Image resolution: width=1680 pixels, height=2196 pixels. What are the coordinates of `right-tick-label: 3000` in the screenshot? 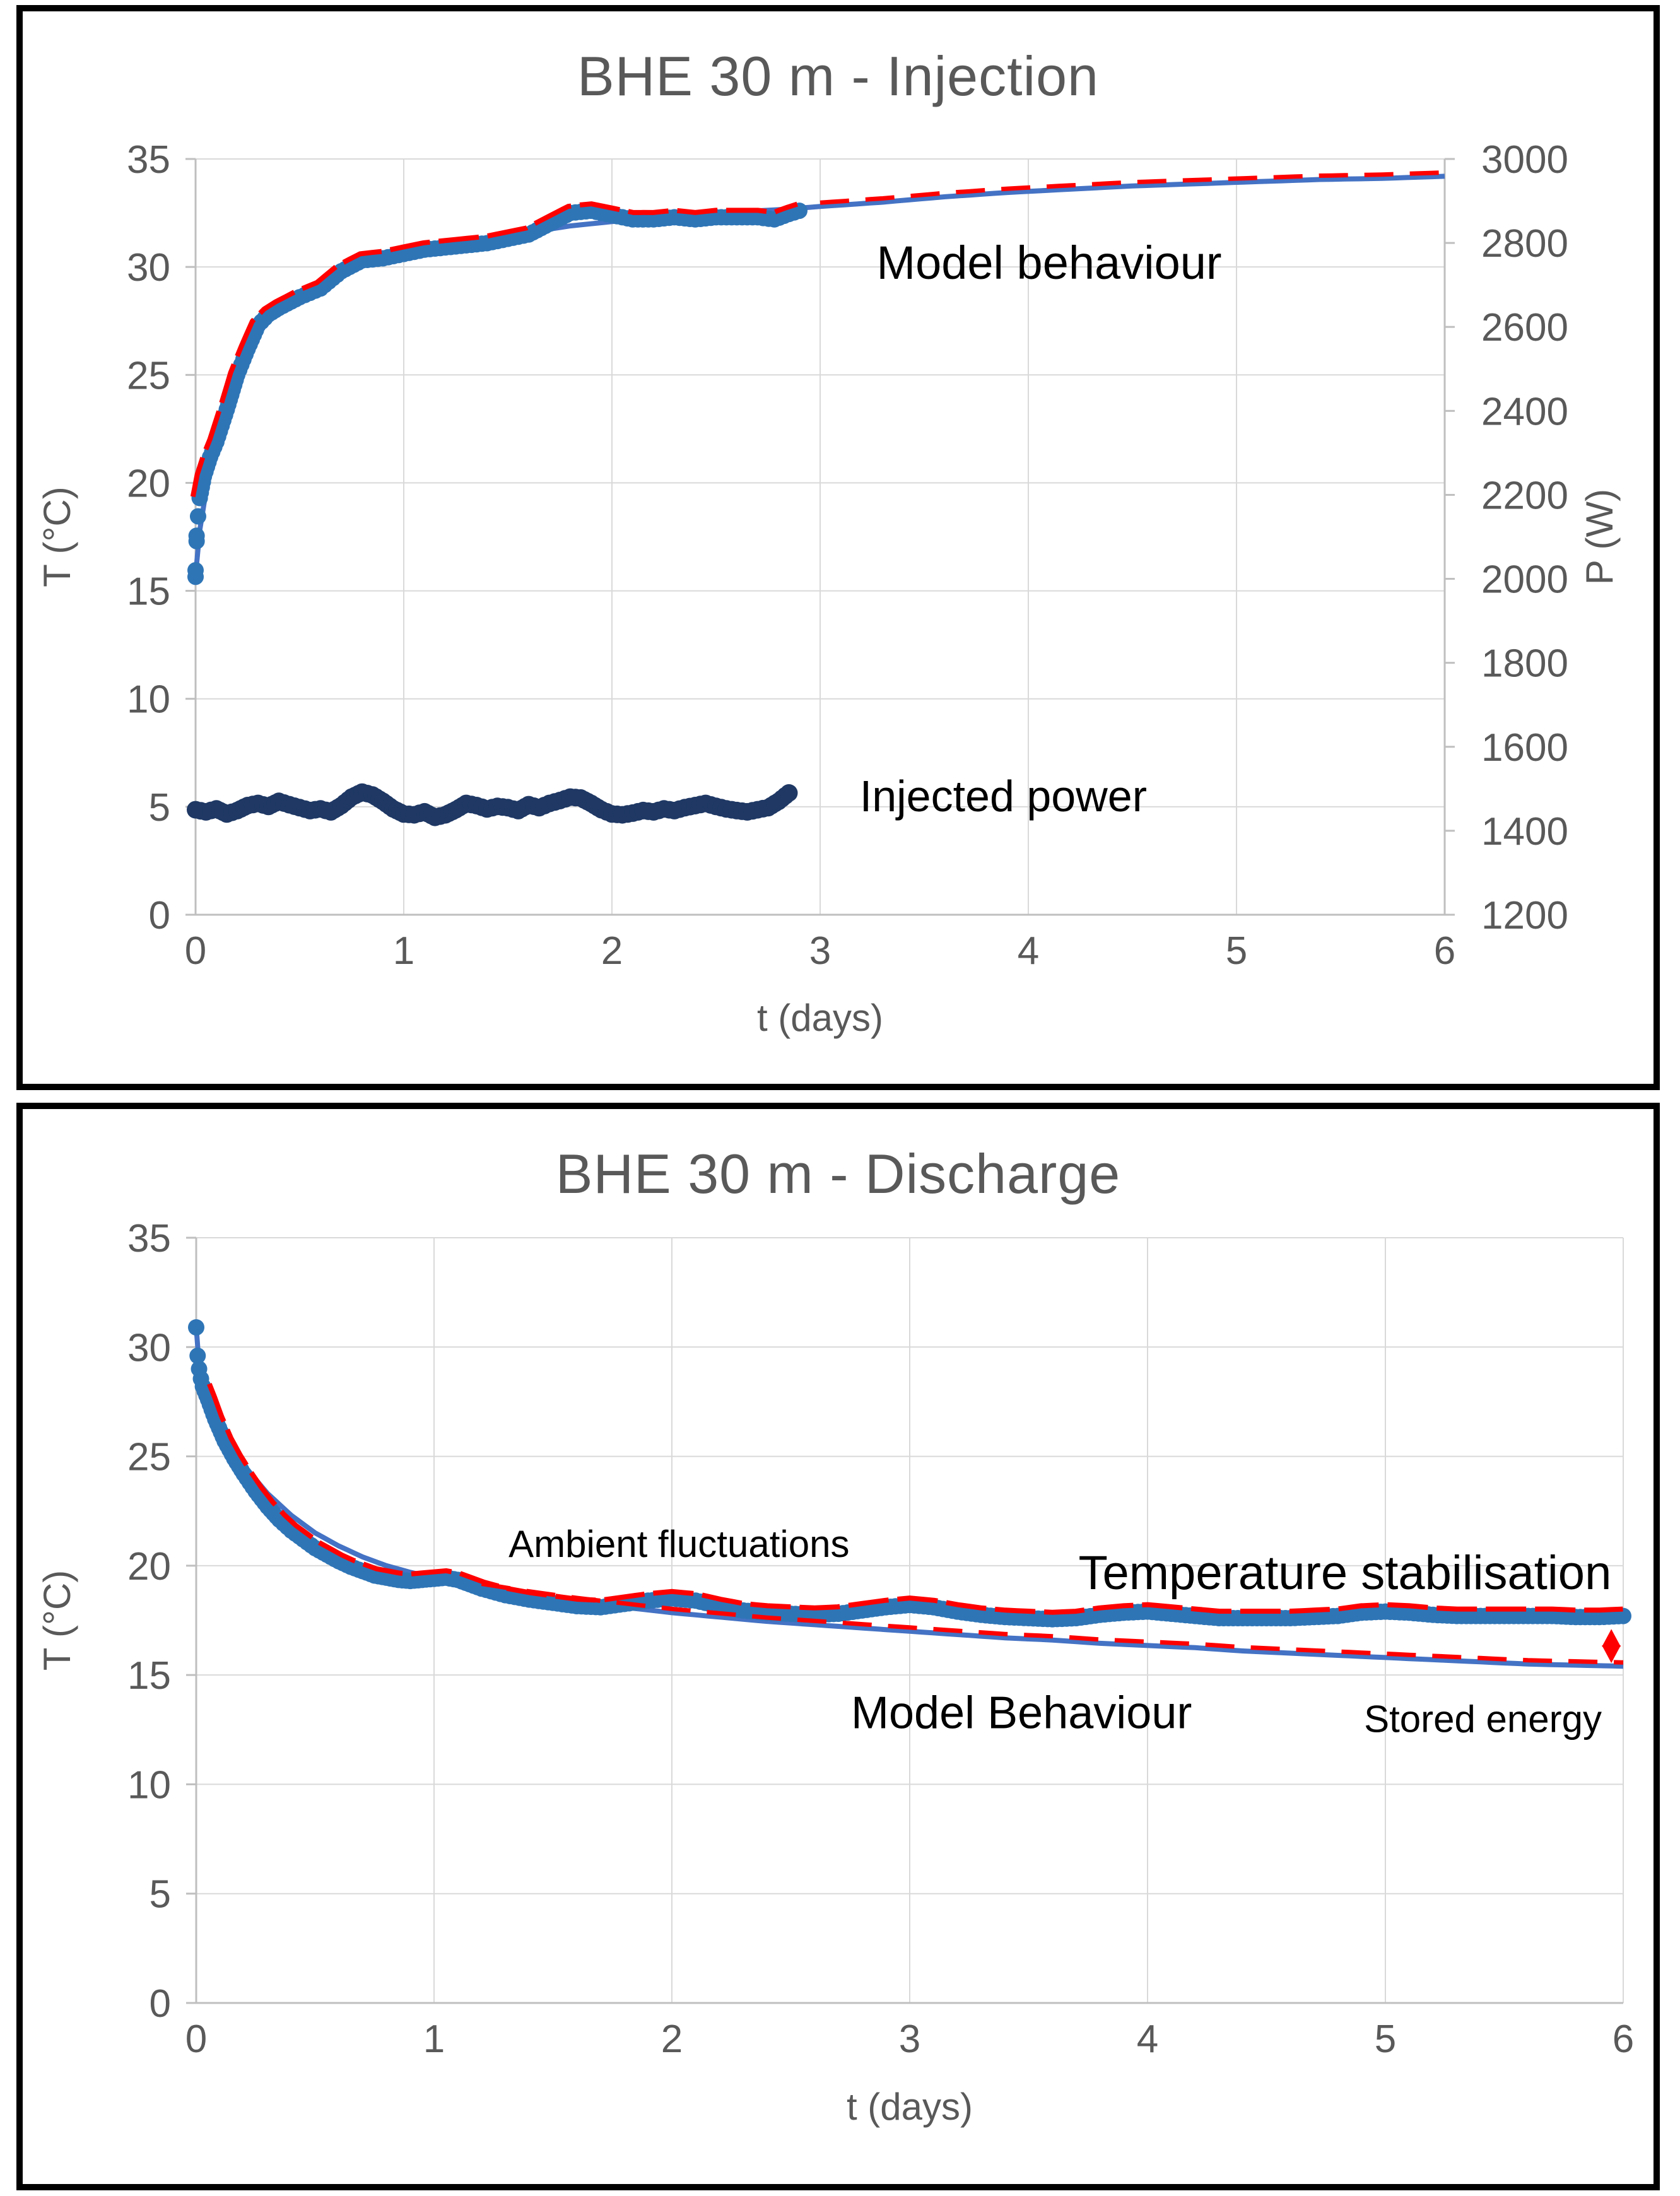 It's located at (1524, 160).